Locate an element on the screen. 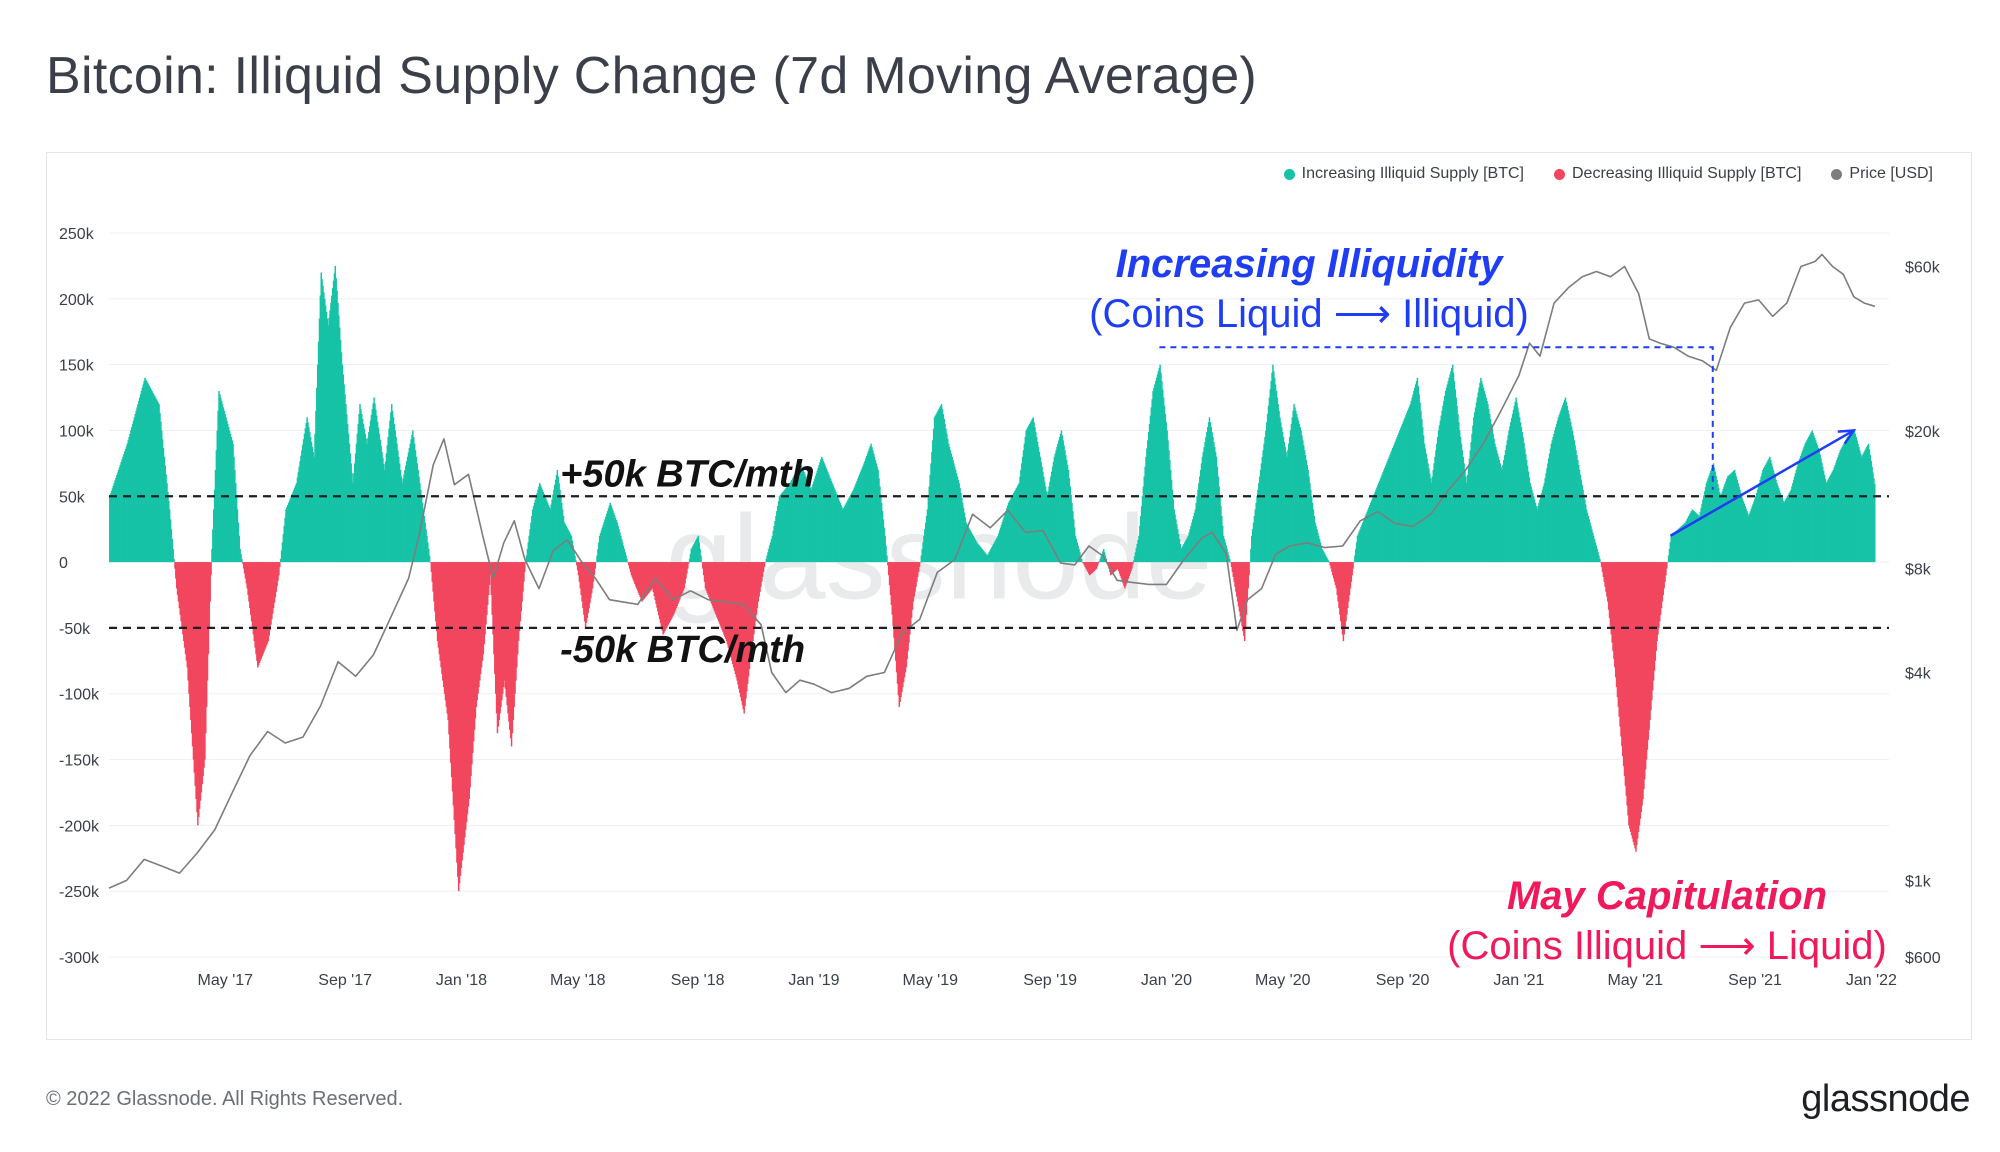 This screenshot has width=2000, height=1152. legend-item-decreasing: Decreasing Illiquid Supply [BTC] is located at coordinates (1677, 174).